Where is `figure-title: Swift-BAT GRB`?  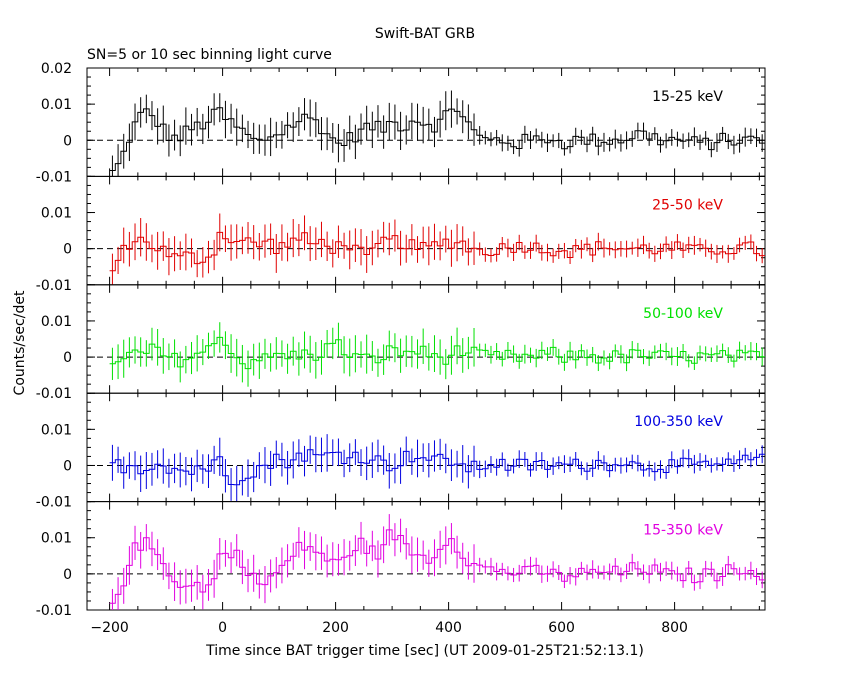
figure-title: Swift-BAT GRB is located at coordinates (425, 34).